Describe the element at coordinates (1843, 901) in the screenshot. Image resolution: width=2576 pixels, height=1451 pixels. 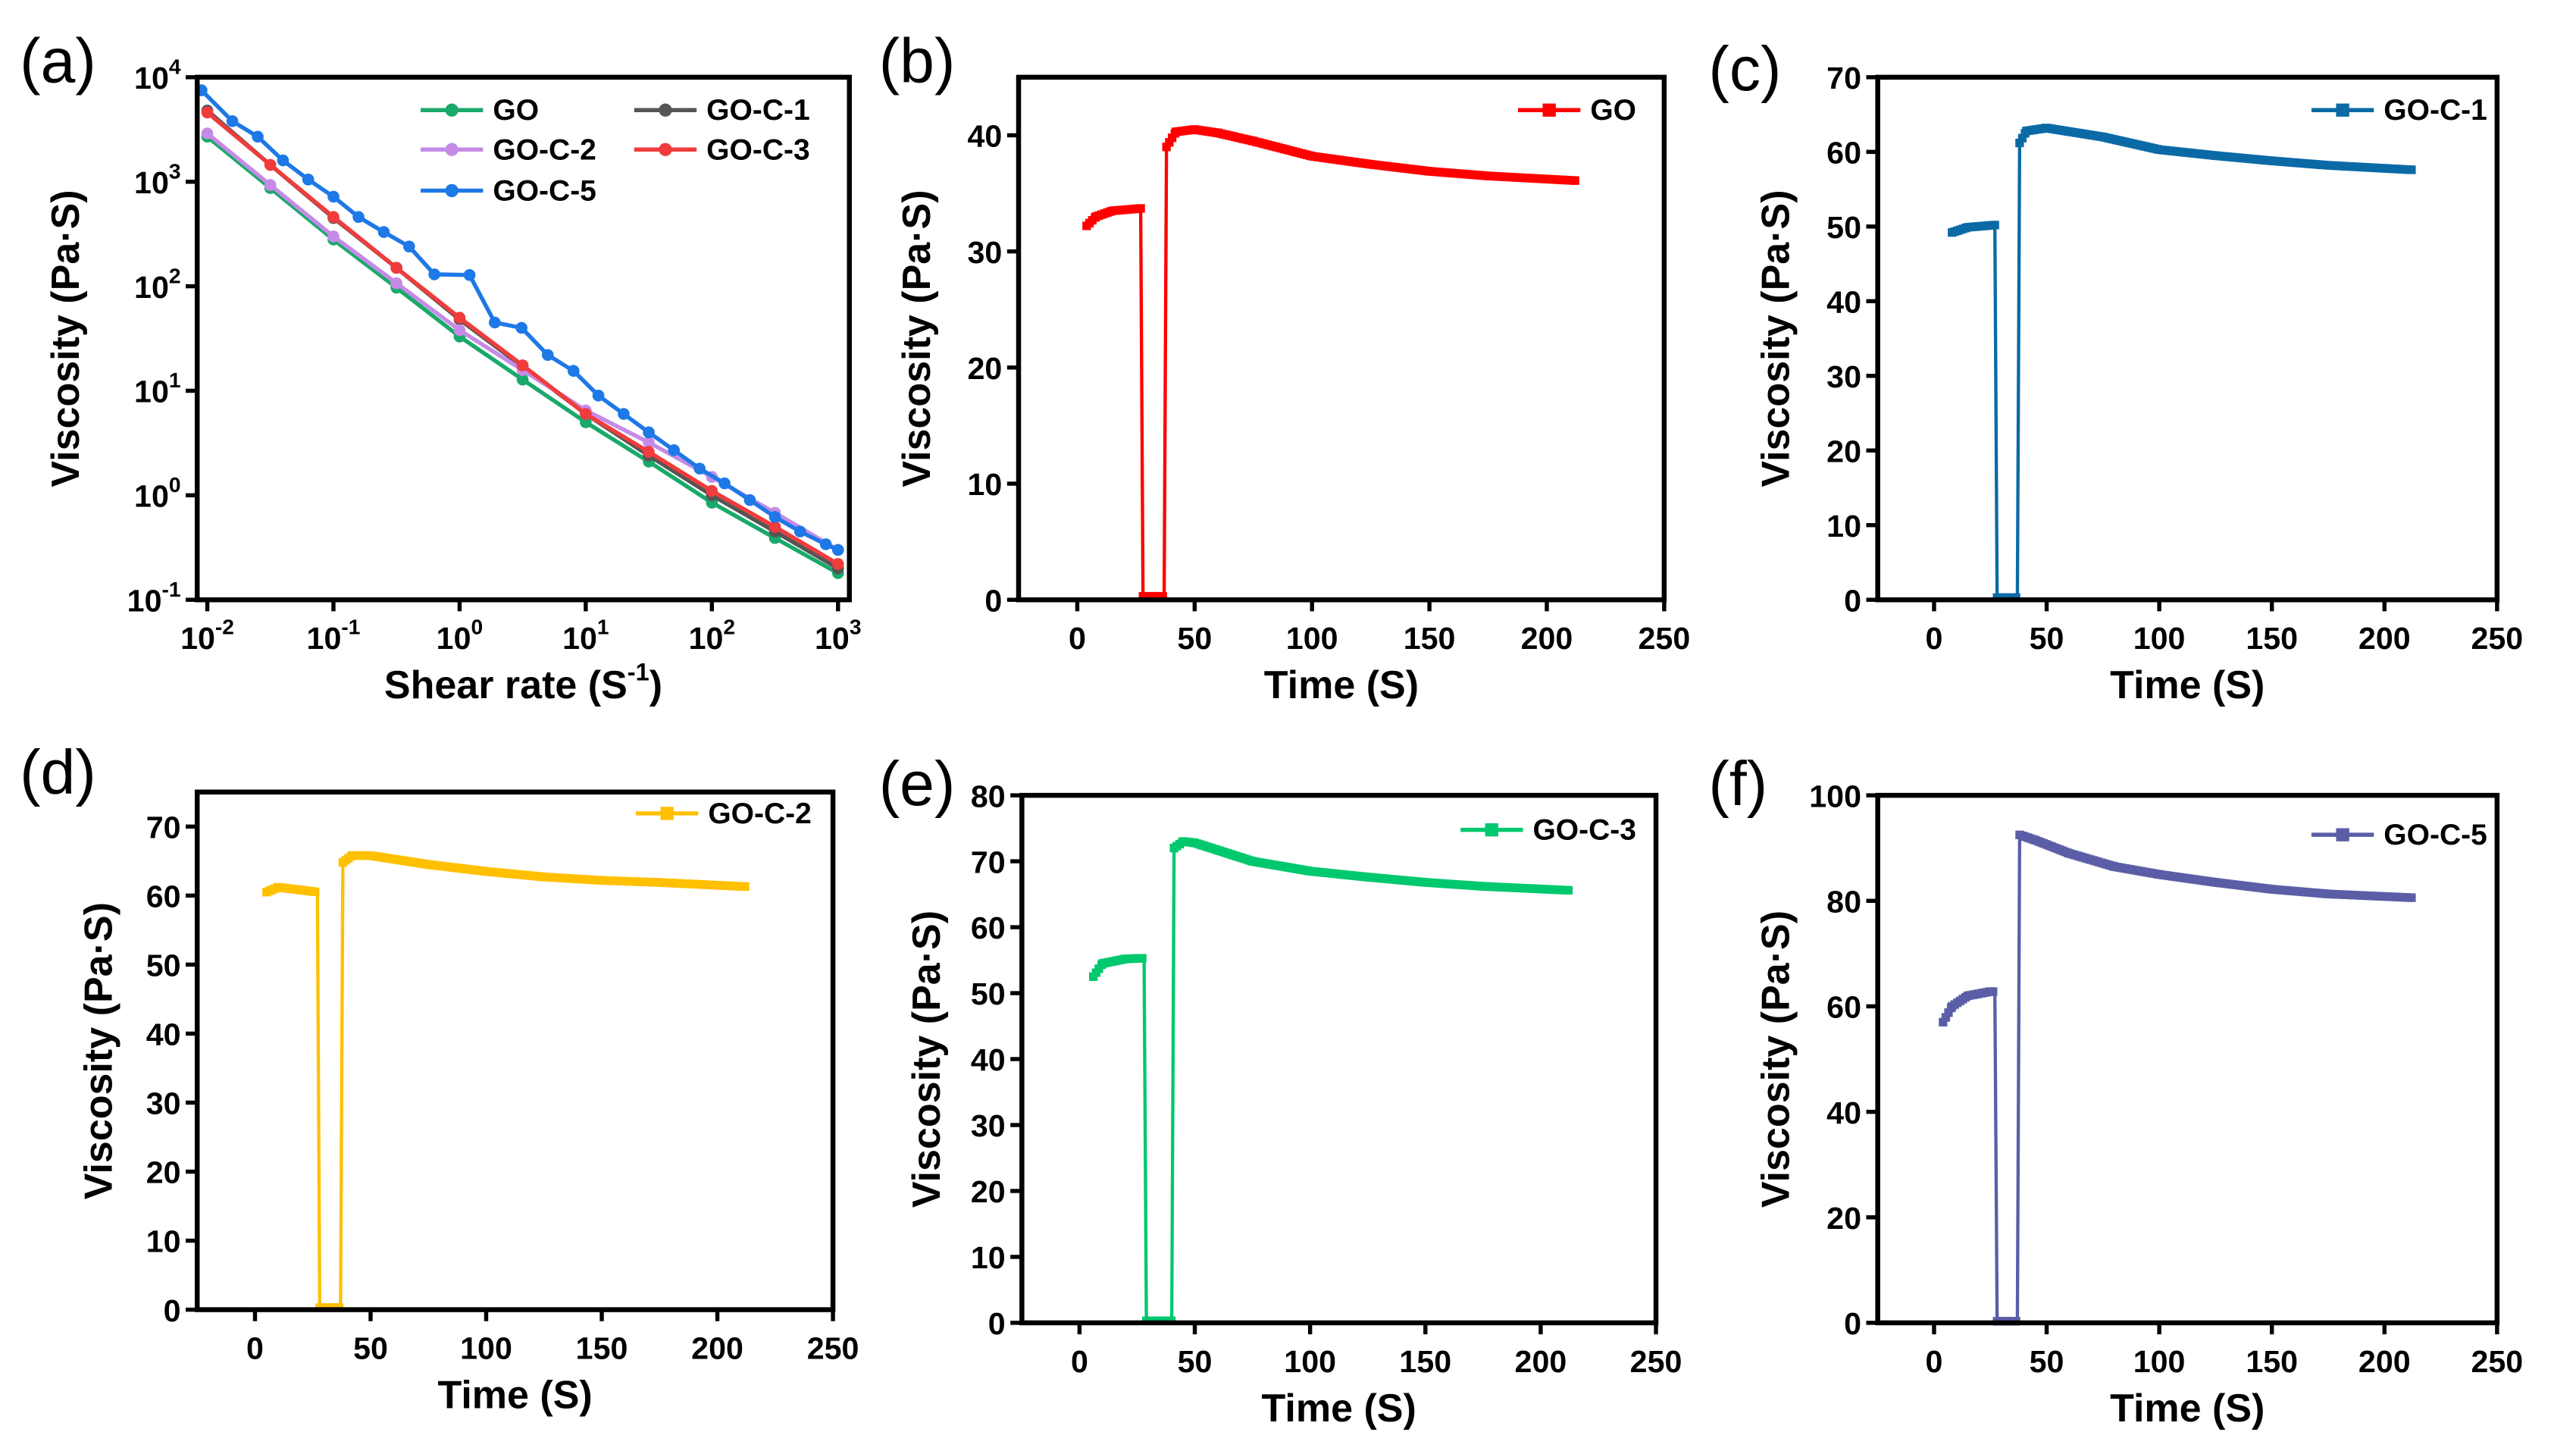
I see `y-tick-label: 80` at that location.